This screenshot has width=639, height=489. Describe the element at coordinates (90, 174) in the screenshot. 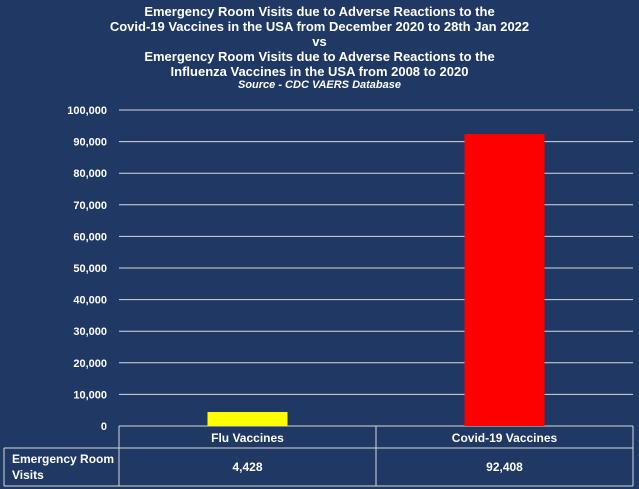

I see `y-tick-label: 80,000` at that location.